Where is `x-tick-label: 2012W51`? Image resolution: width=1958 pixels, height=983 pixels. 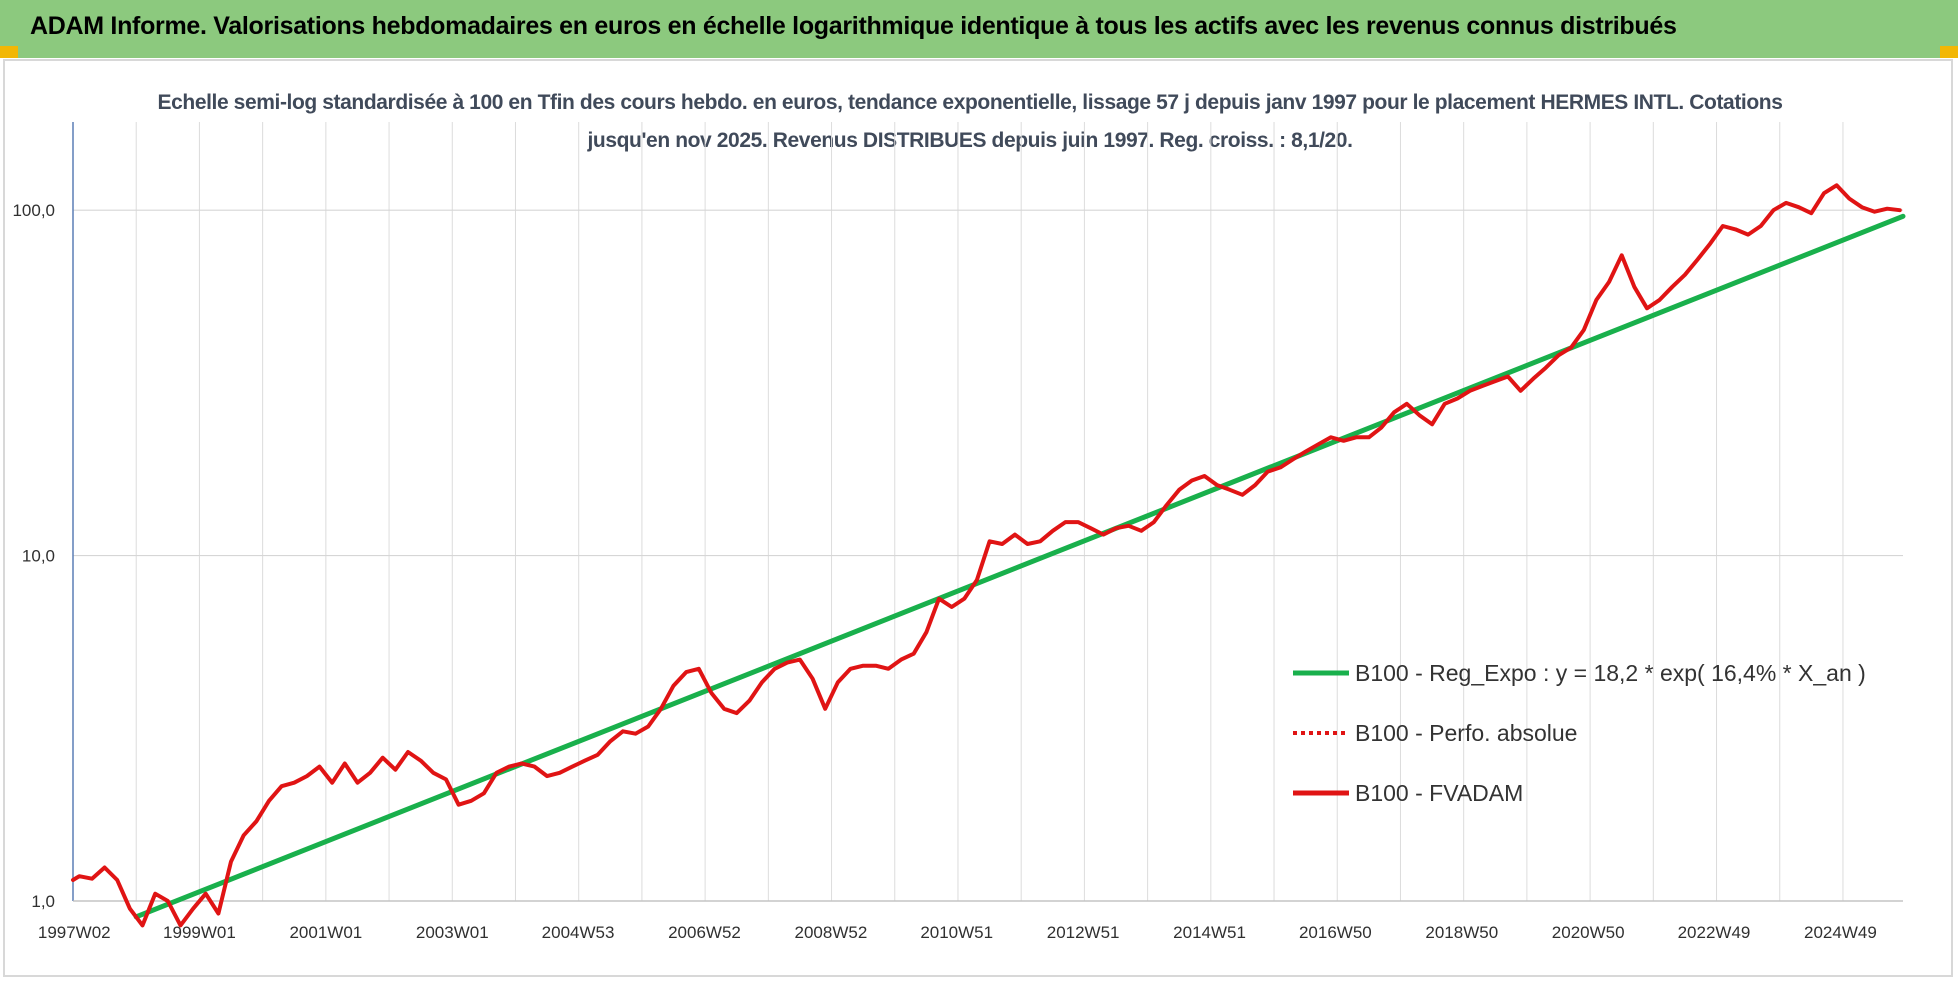
x-tick-label: 2012W51 is located at coordinates (1083, 932).